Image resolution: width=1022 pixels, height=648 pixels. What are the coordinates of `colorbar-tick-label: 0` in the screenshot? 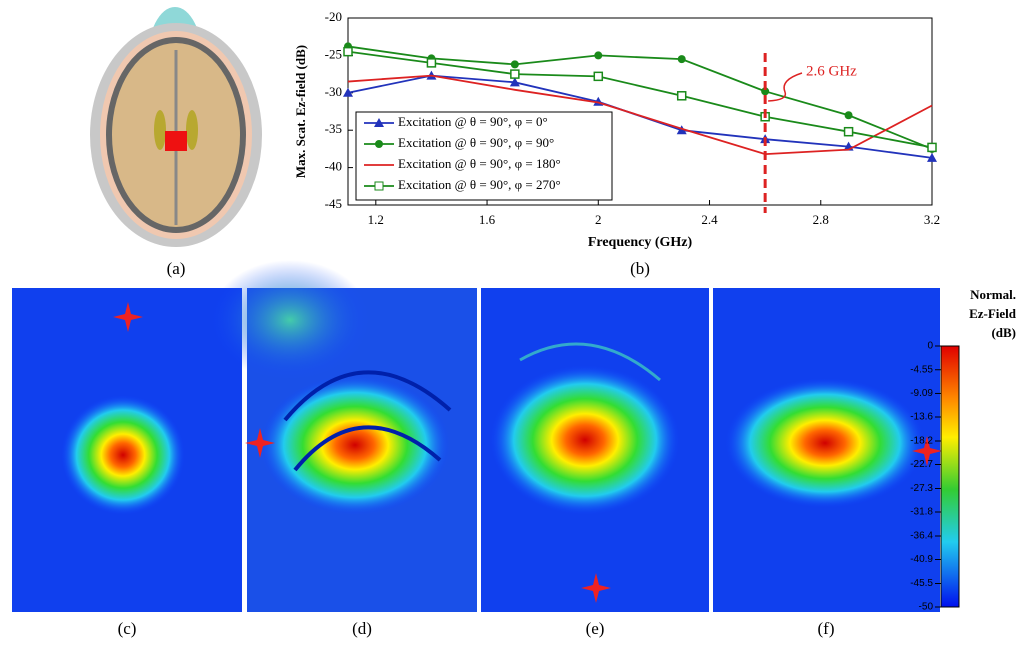 It's located at (930, 346).